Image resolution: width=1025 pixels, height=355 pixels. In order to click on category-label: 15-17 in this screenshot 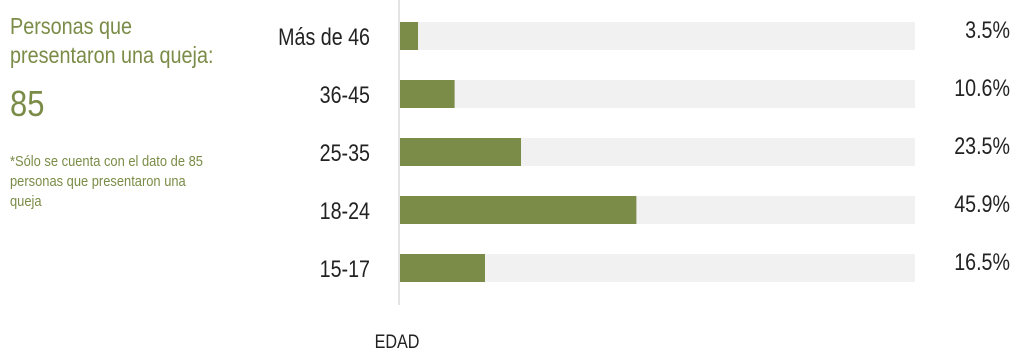, I will do `click(345, 268)`.